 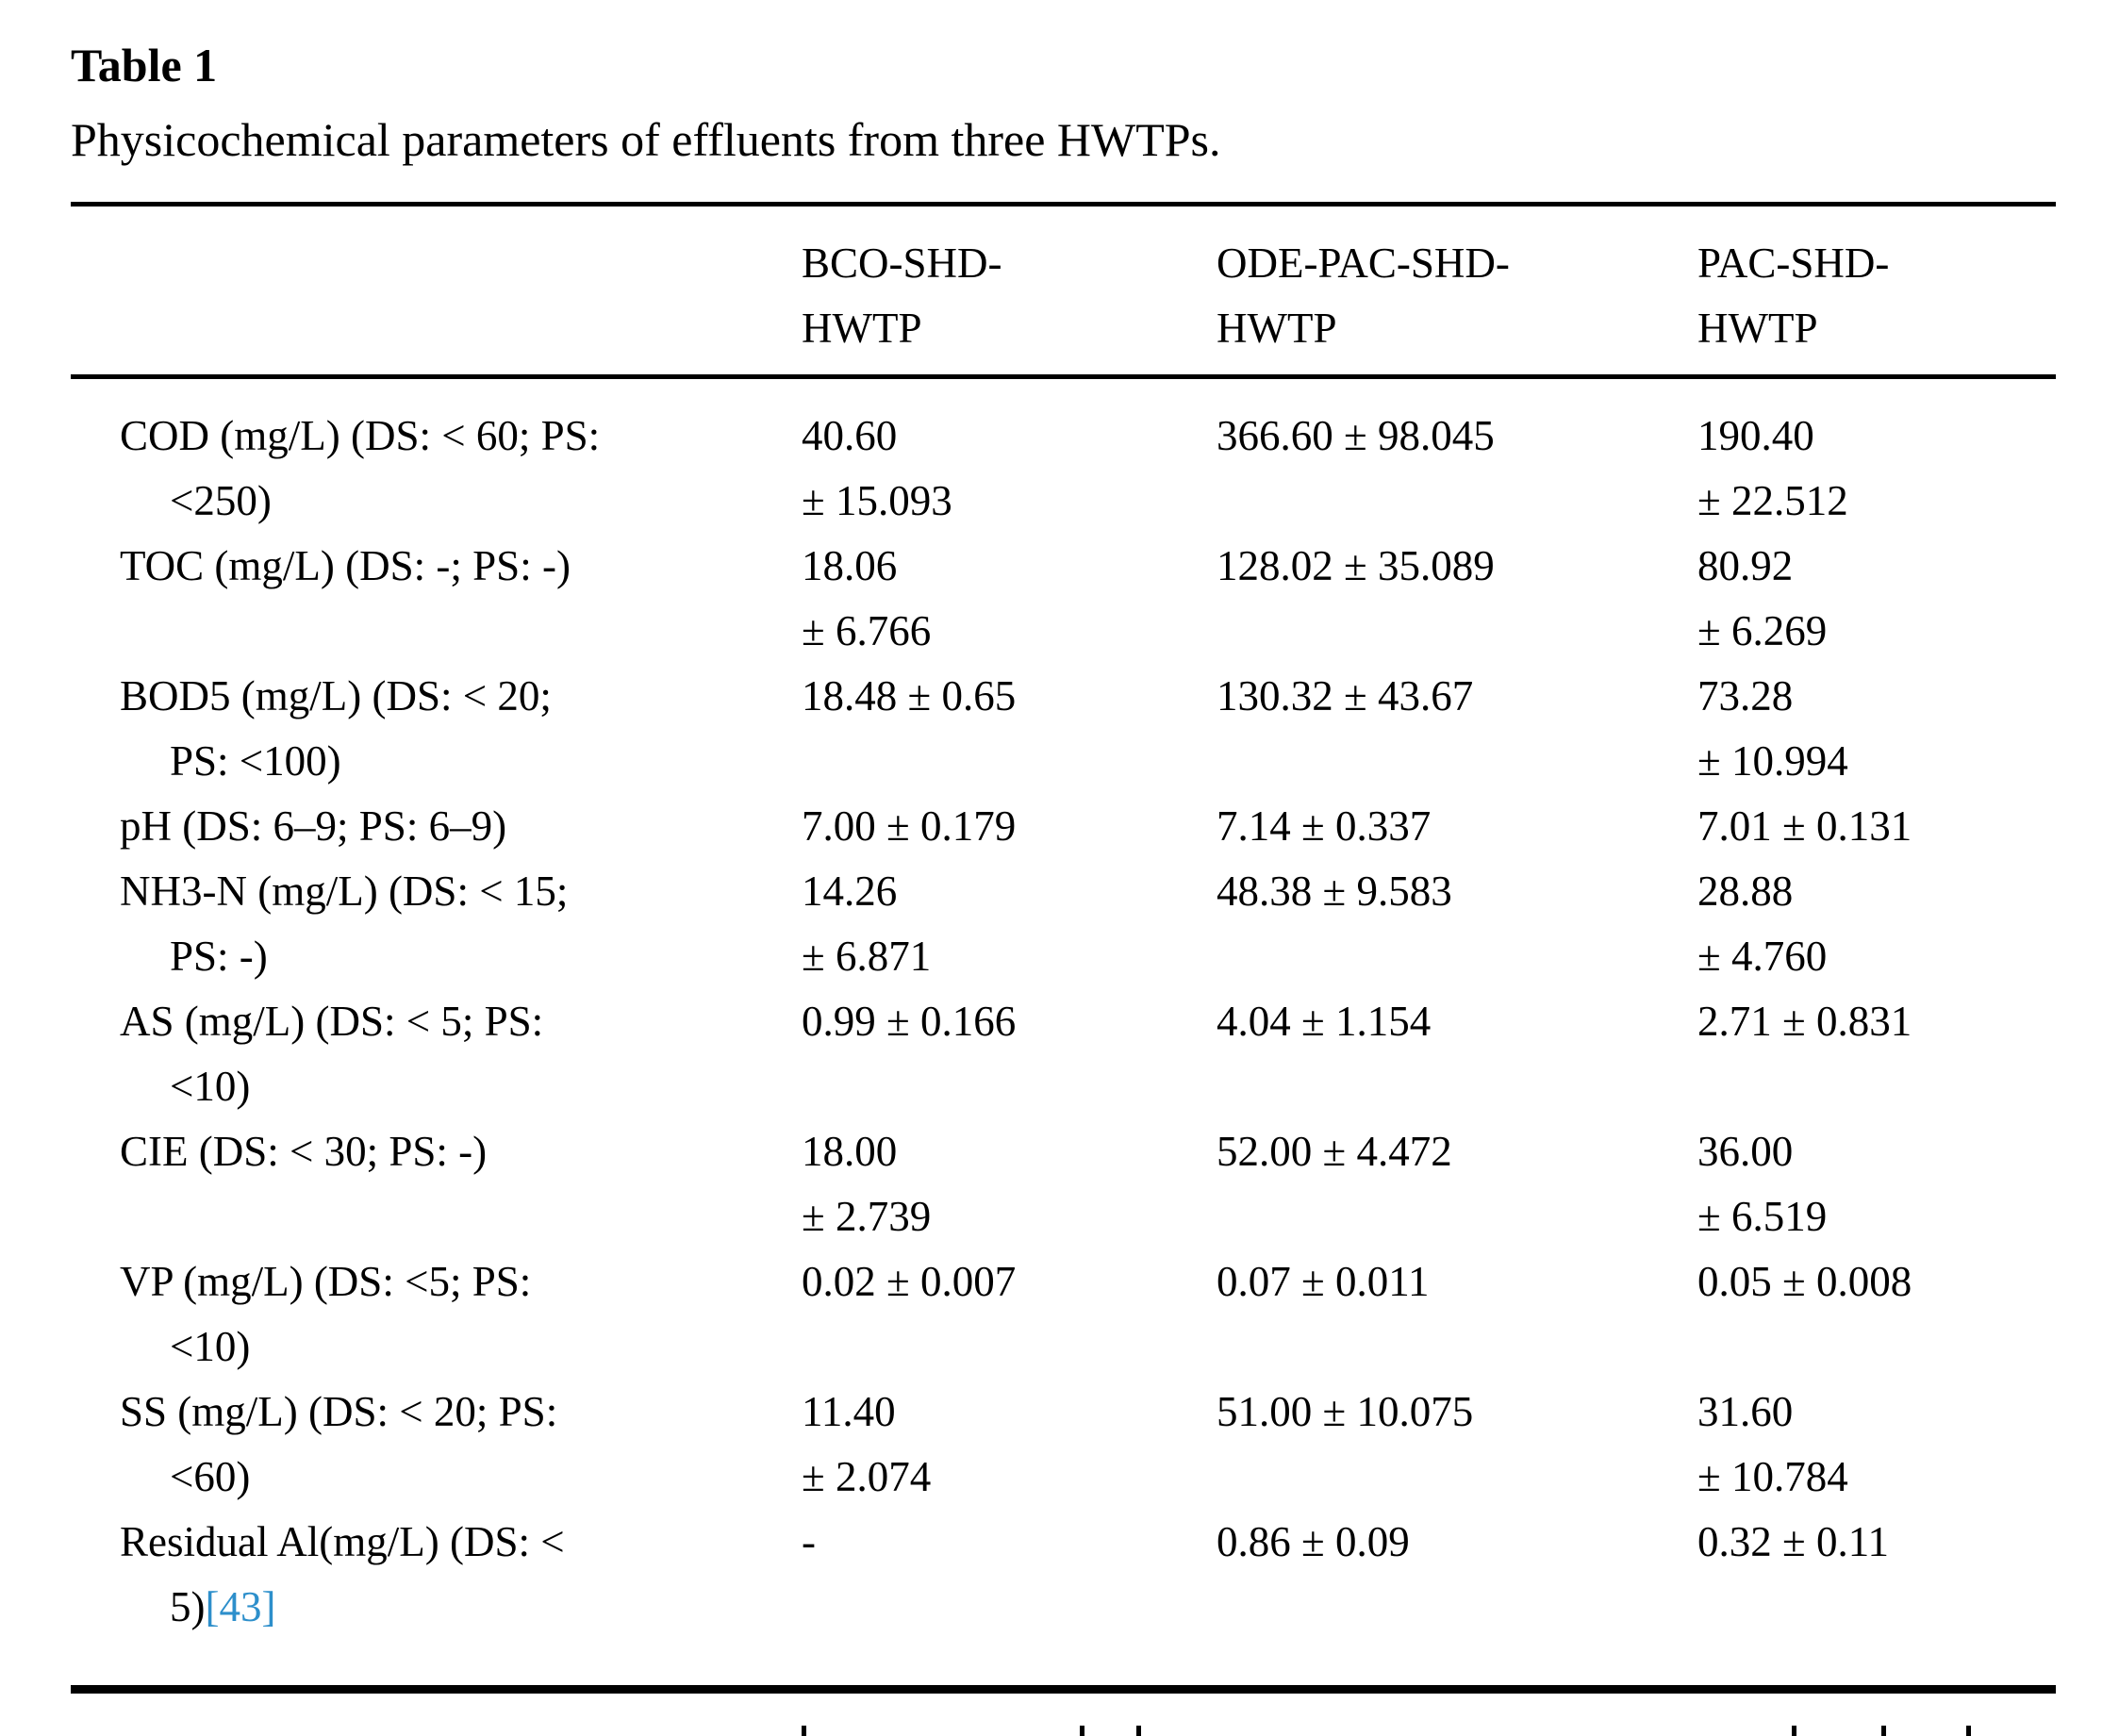 What do you see at coordinates (436, 1054) in the screenshot?
I see `param-cell: AS (mg/L) (DS: < 5; PS: <10)` at bounding box center [436, 1054].